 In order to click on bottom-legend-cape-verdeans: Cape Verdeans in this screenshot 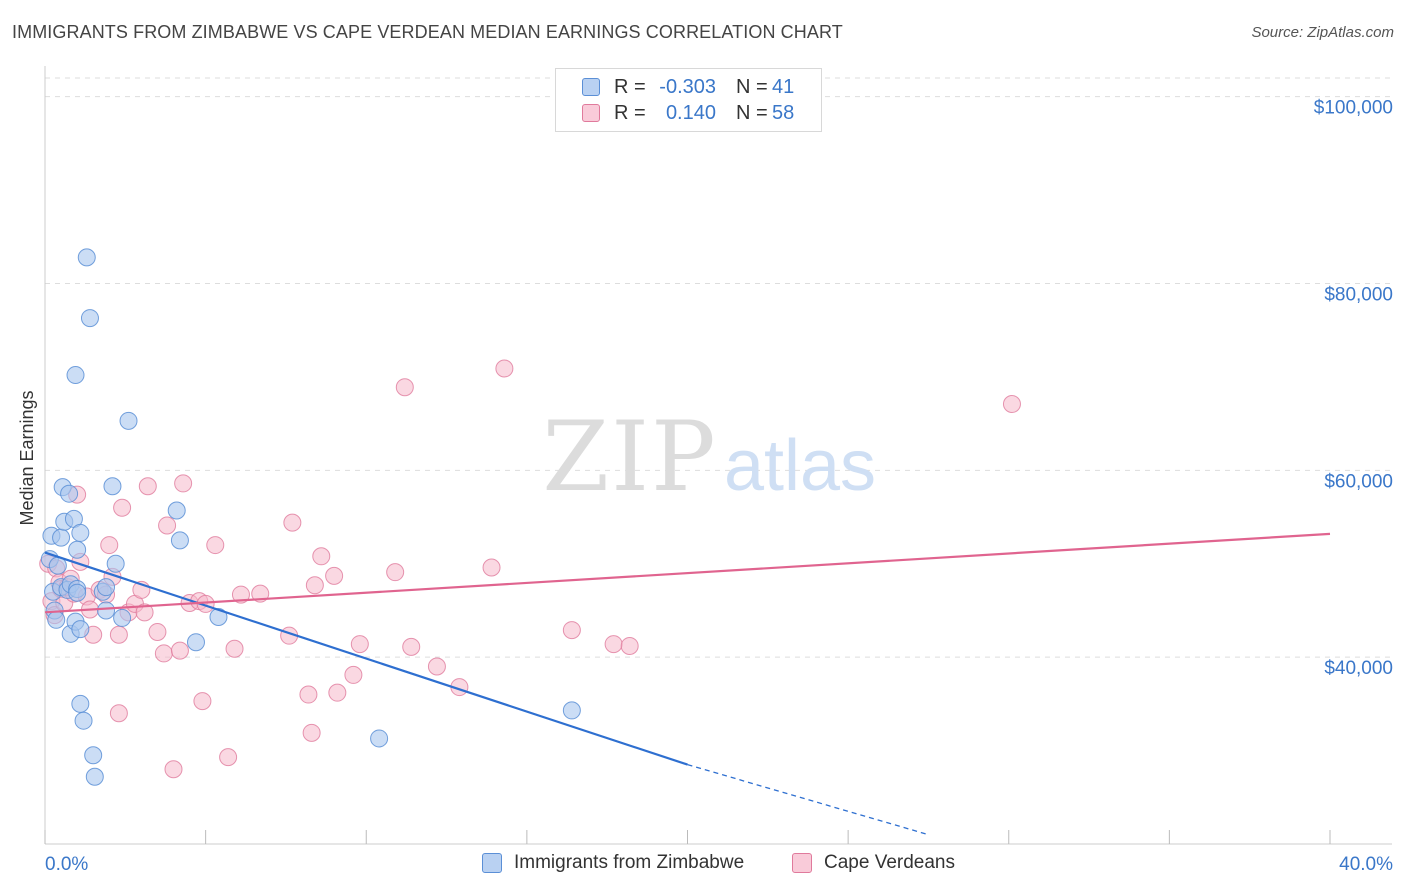, I will do `click(873, 863)`.